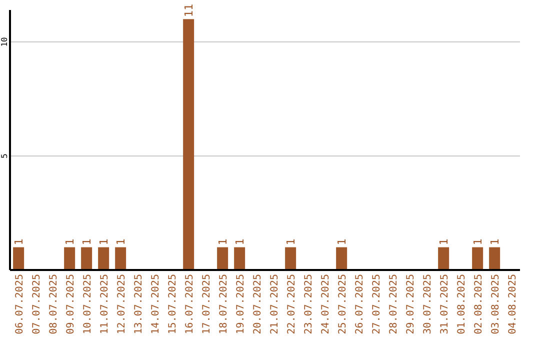  I want to click on x-tick-label: 21.07.2025, so click(275, 304).